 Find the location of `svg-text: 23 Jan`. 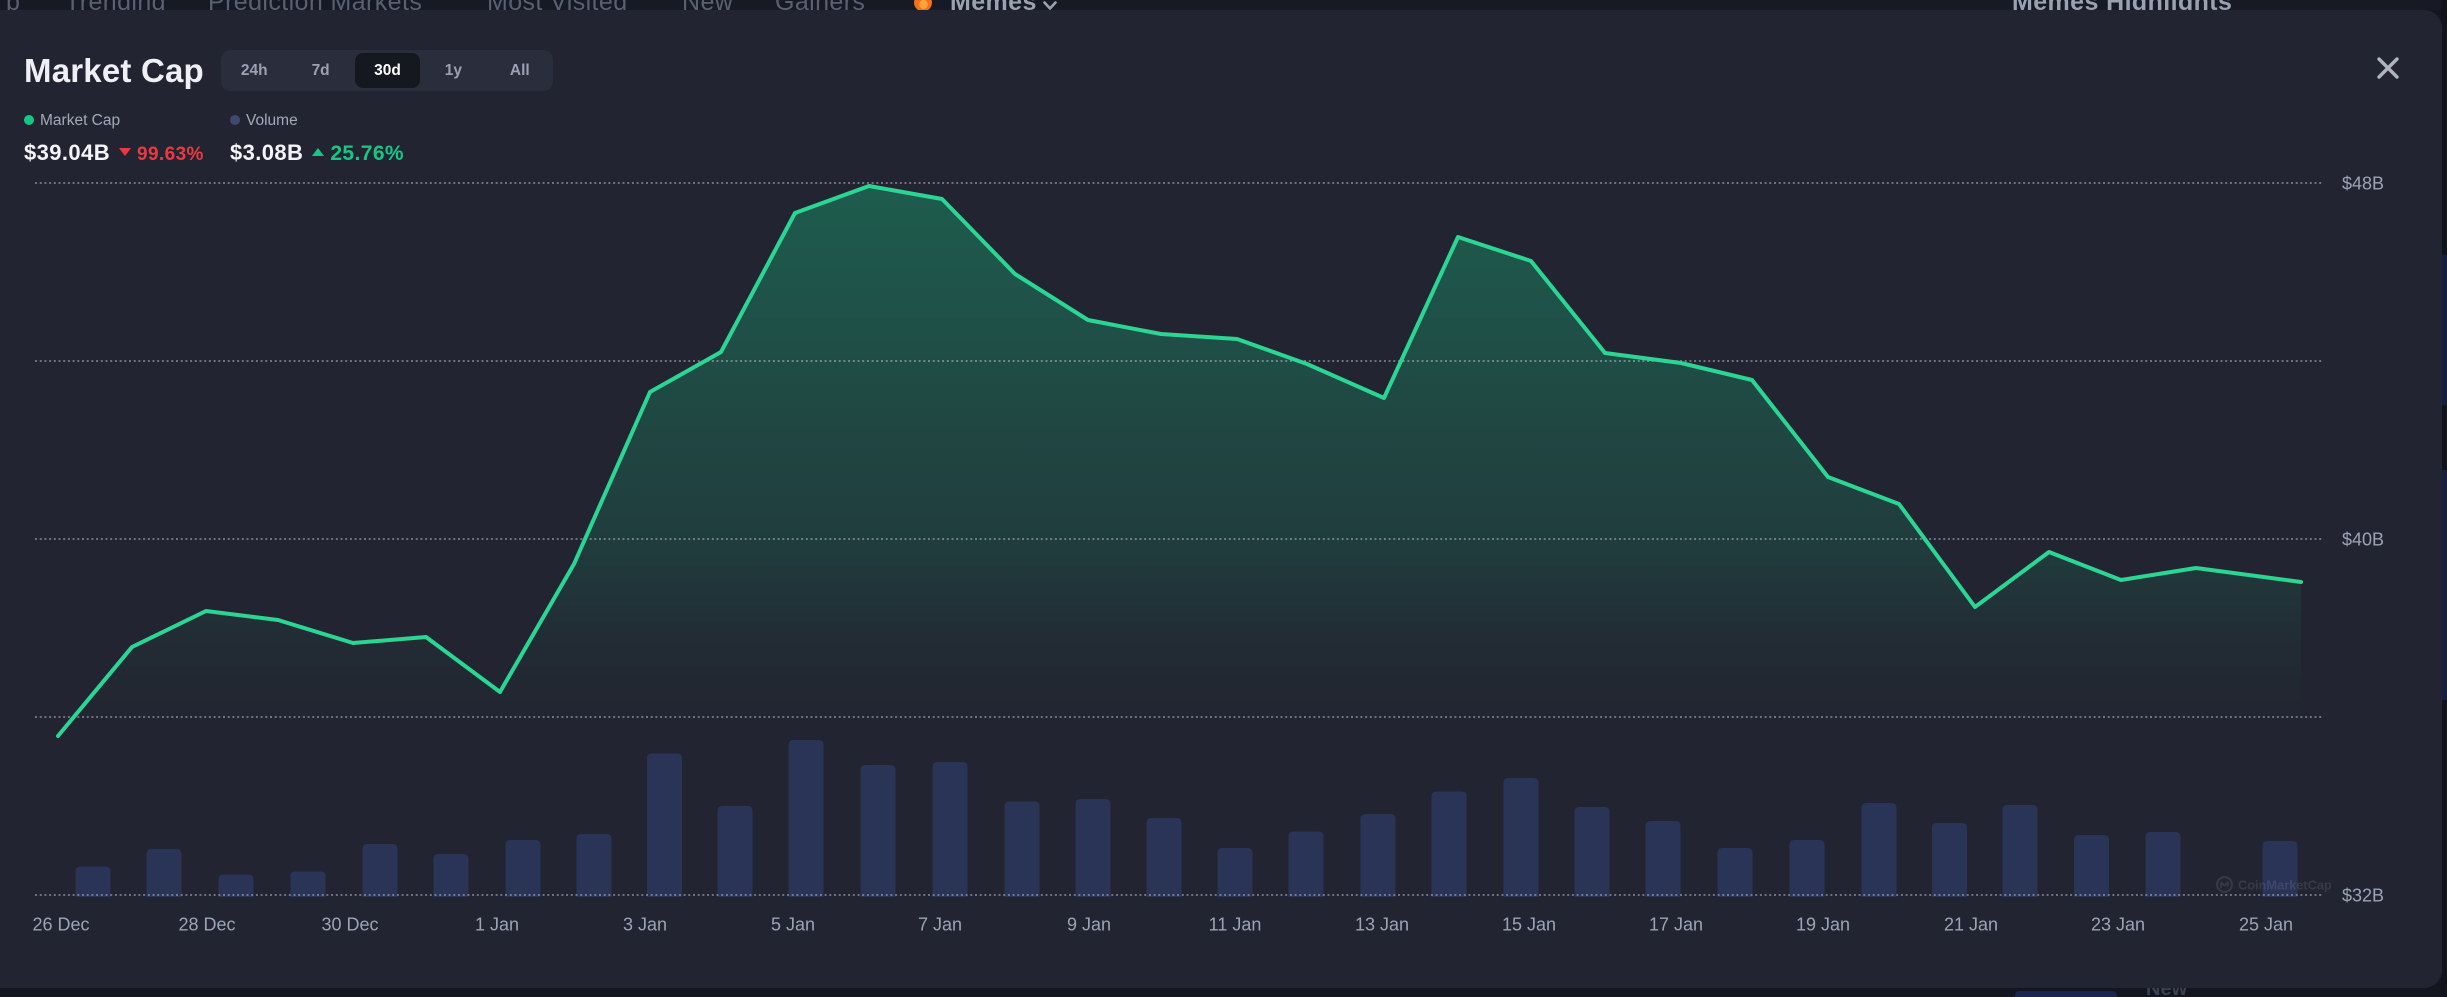

svg-text: 23 Jan is located at coordinates (2118, 925).